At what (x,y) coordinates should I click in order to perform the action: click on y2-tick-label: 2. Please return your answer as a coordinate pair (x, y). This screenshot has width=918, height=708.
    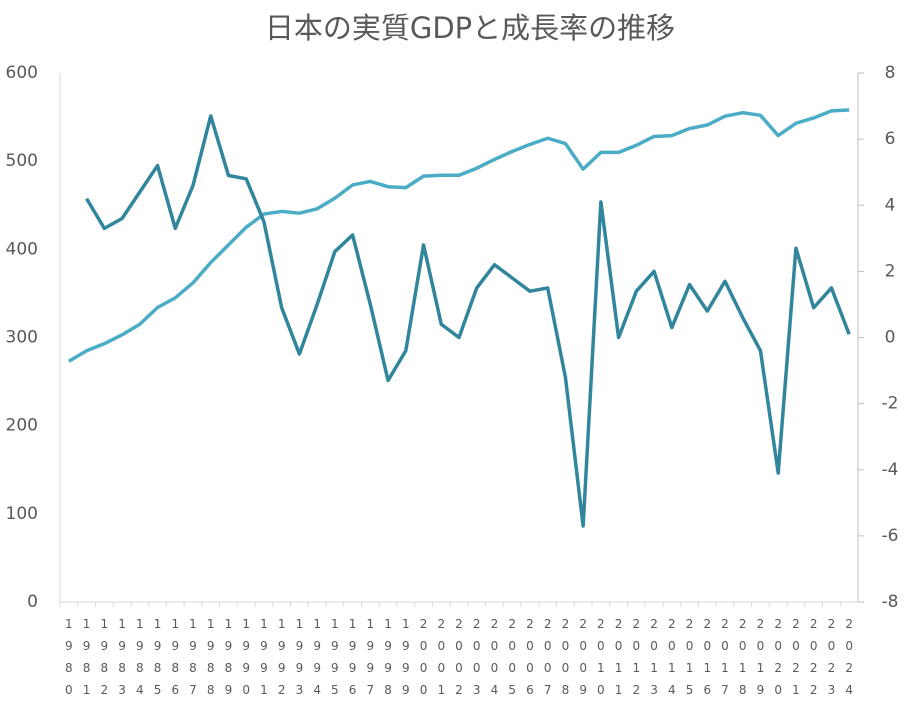
    Looking at the image, I should click on (890, 271).